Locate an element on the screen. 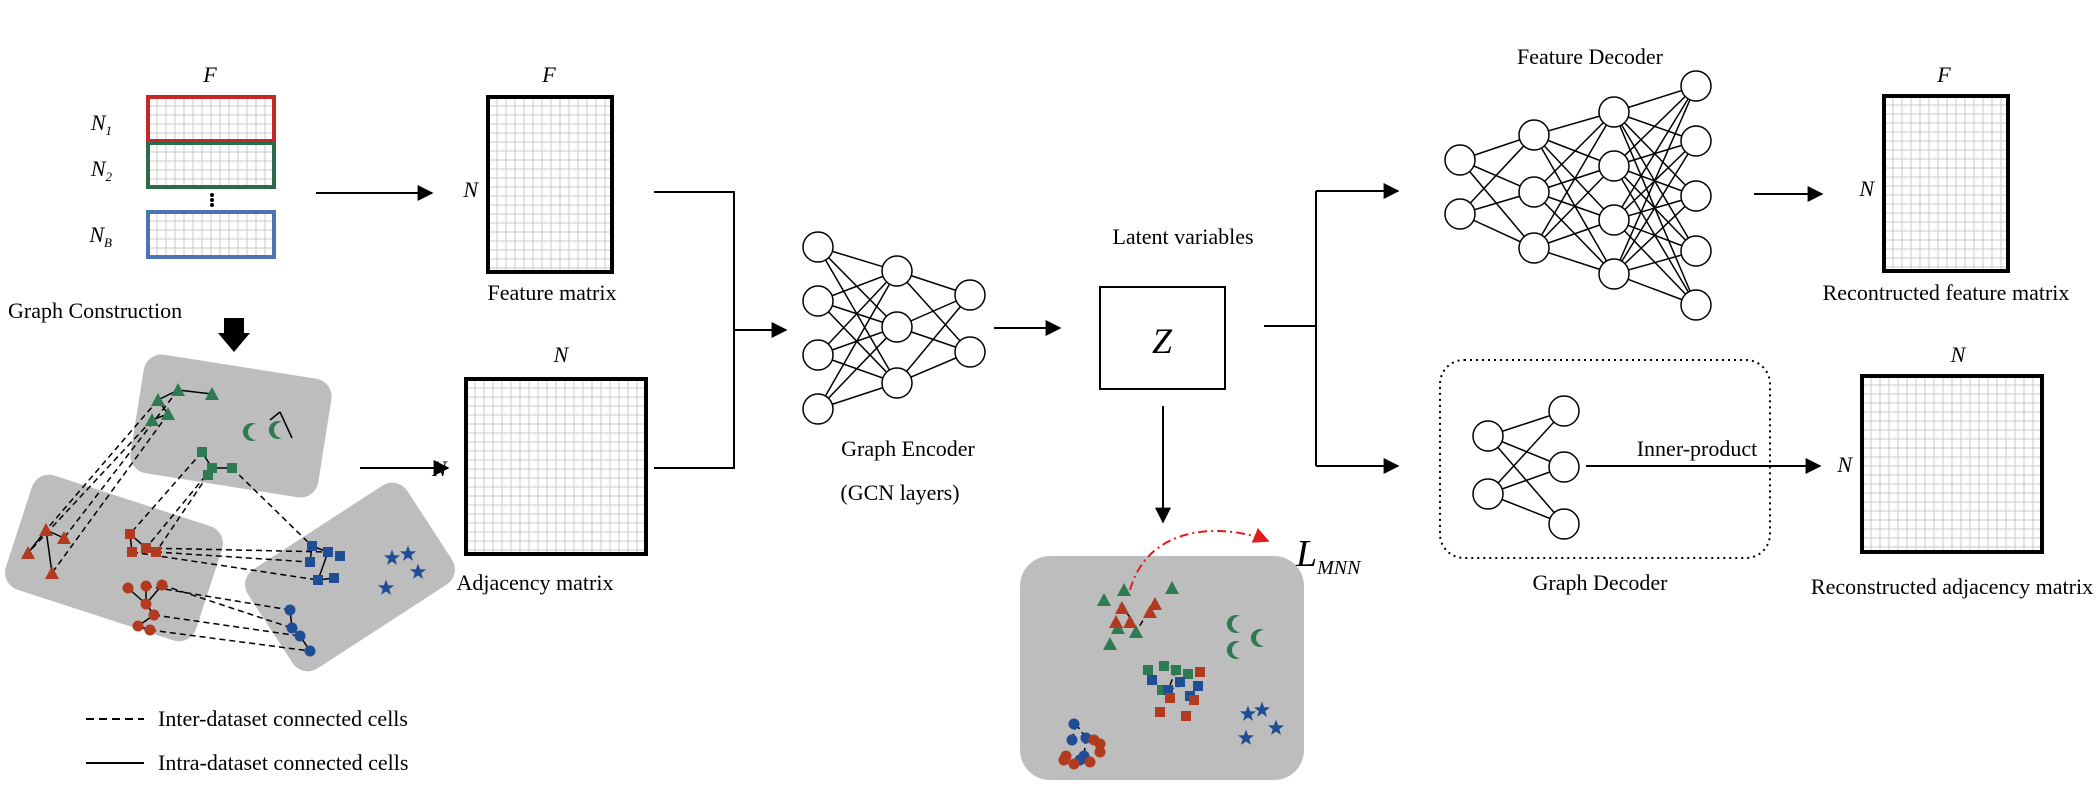  reconstructed-feature-matrix: F N Recontructed feature matrix is located at coordinates (1946, 183).